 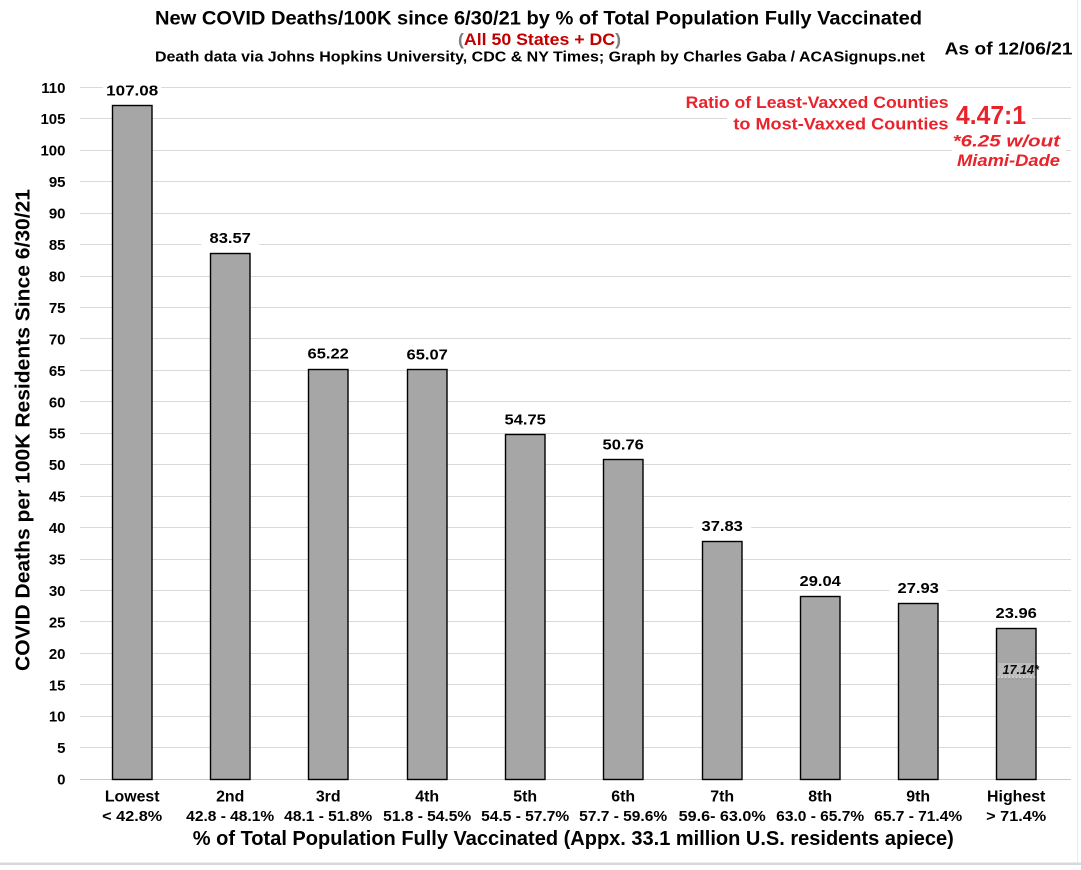 I want to click on svg-text: 95, so click(x=57, y=182).